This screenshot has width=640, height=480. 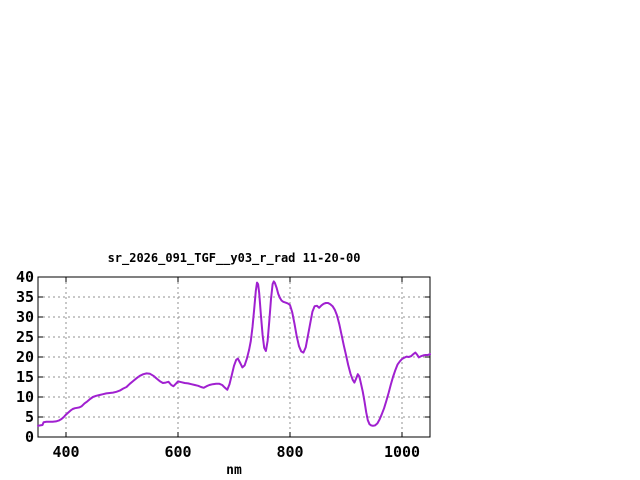 I want to click on x-tick-label: 1000, so click(x=402, y=452).